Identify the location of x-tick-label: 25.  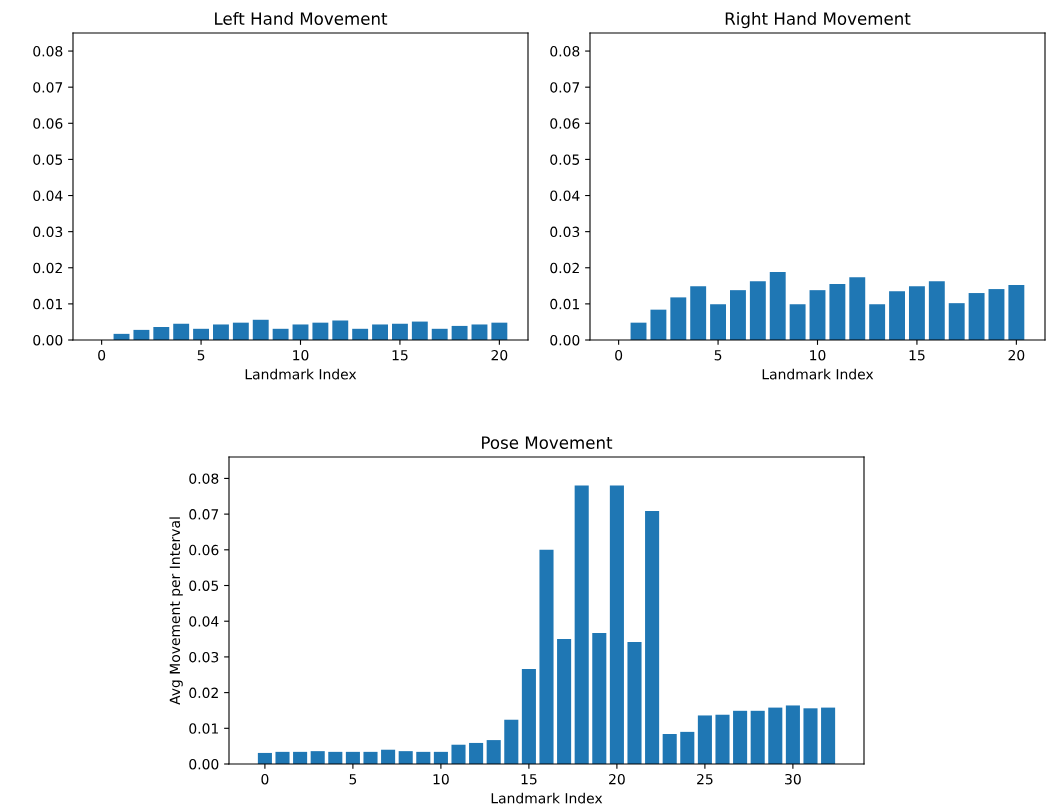
(705, 779).